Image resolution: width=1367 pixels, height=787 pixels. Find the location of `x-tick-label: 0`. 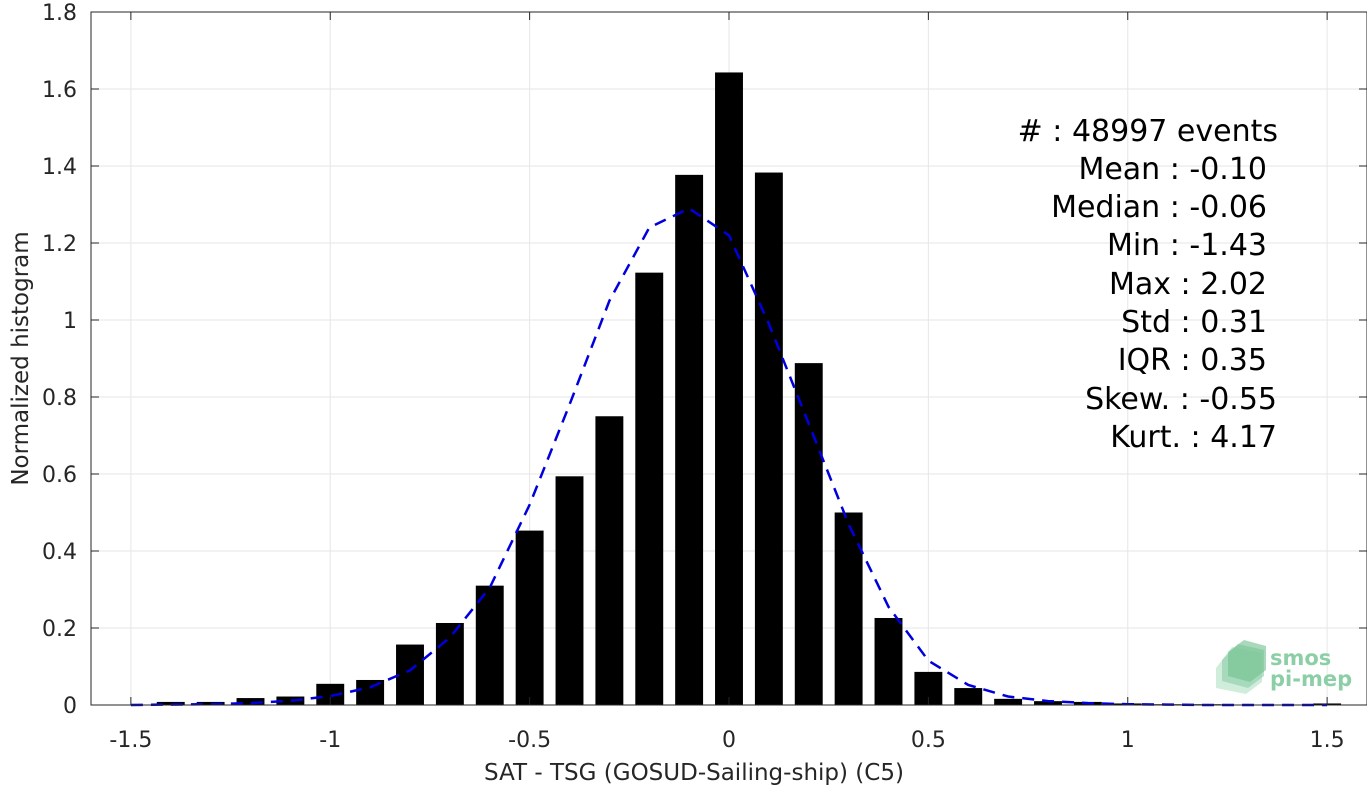

x-tick-label: 0 is located at coordinates (729, 740).